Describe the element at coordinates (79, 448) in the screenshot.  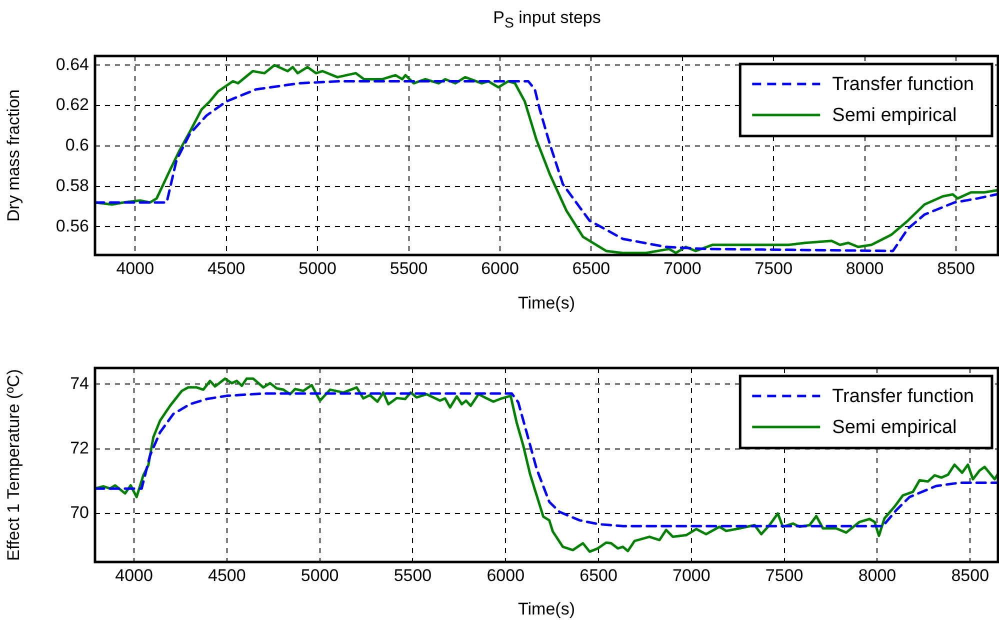
I see `y-tick-label: 72` at that location.